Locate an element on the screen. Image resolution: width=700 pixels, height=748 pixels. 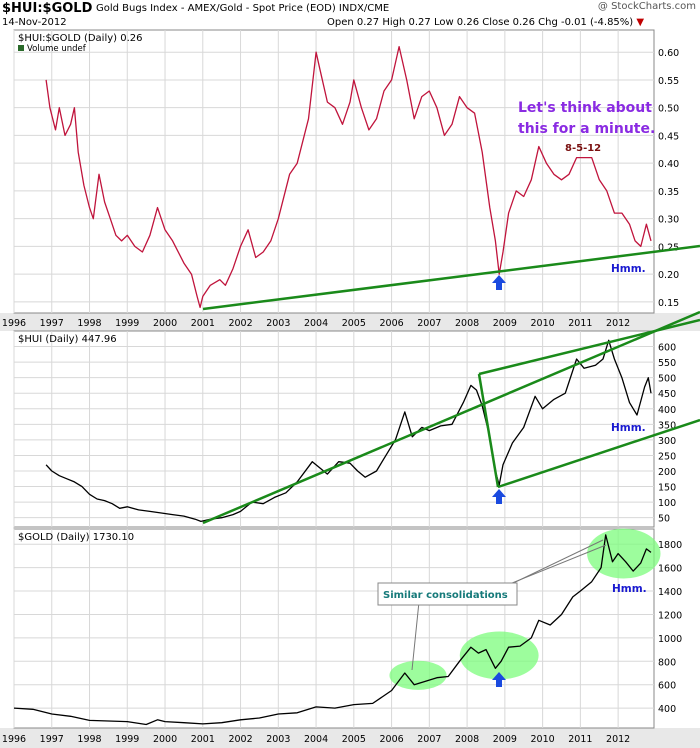
panel-1-y-tick-label: 0.30 is located at coordinates (668, 220).